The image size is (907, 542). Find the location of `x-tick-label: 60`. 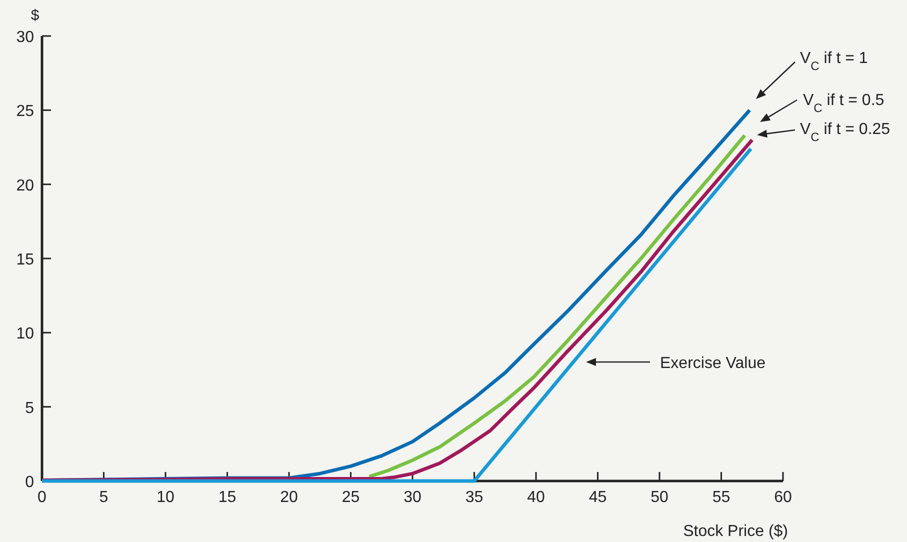

x-tick-label: 60 is located at coordinates (783, 497).